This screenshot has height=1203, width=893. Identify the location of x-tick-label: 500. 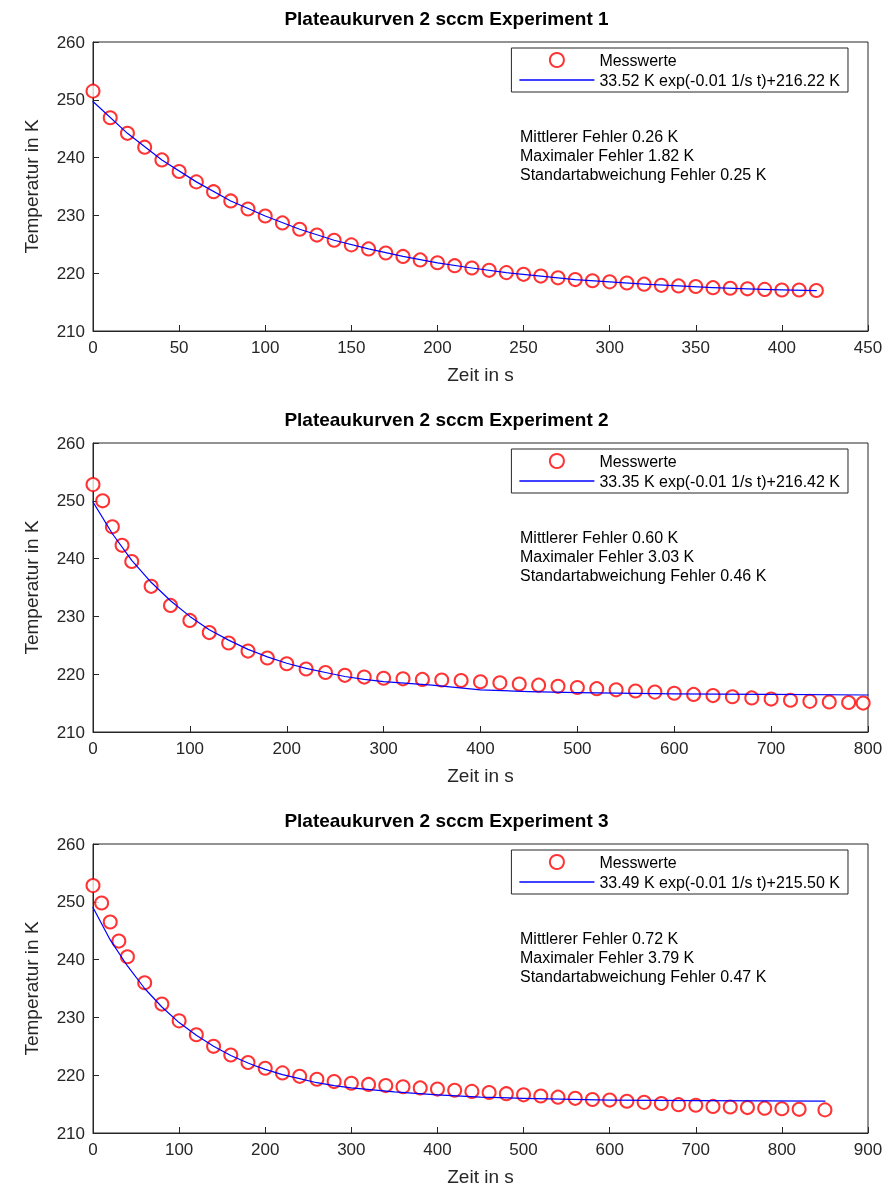
(523, 1149).